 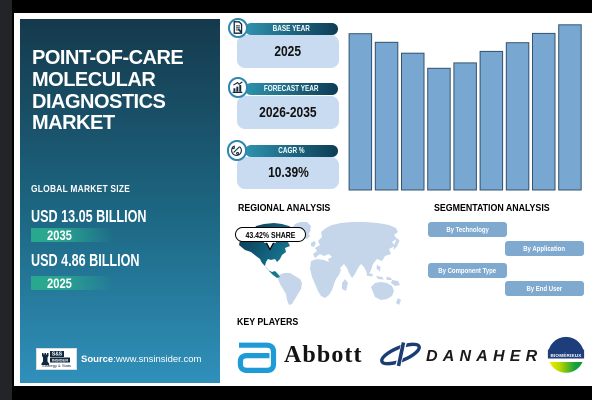 What do you see at coordinates (59, 360) in the screenshot?
I see `svg-text: INSIDER` at bounding box center [59, 360].